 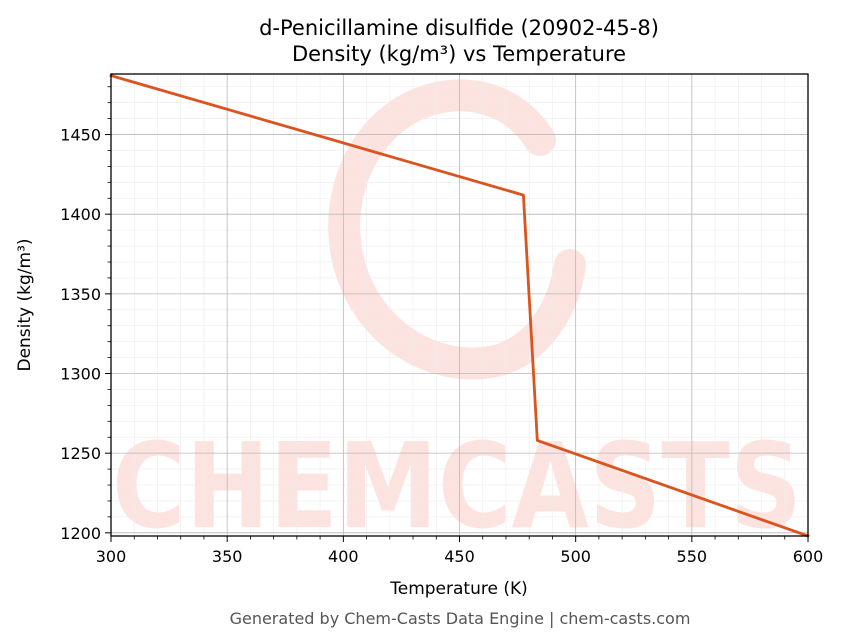 I want to click on y-axis-label: Density (kg/m³), so click(x=25, y=304).